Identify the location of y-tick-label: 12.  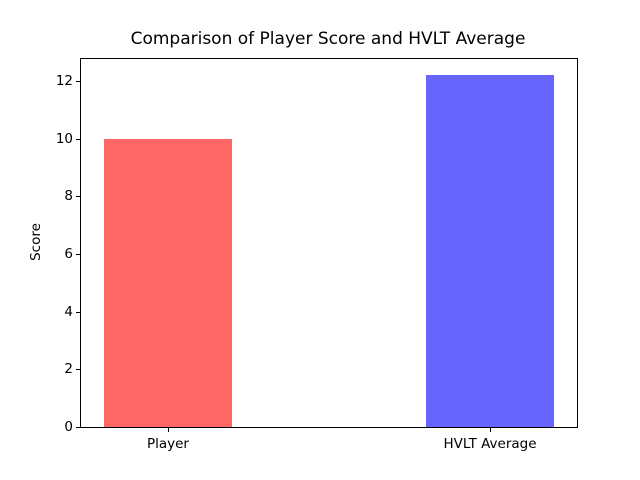
(64, 80).